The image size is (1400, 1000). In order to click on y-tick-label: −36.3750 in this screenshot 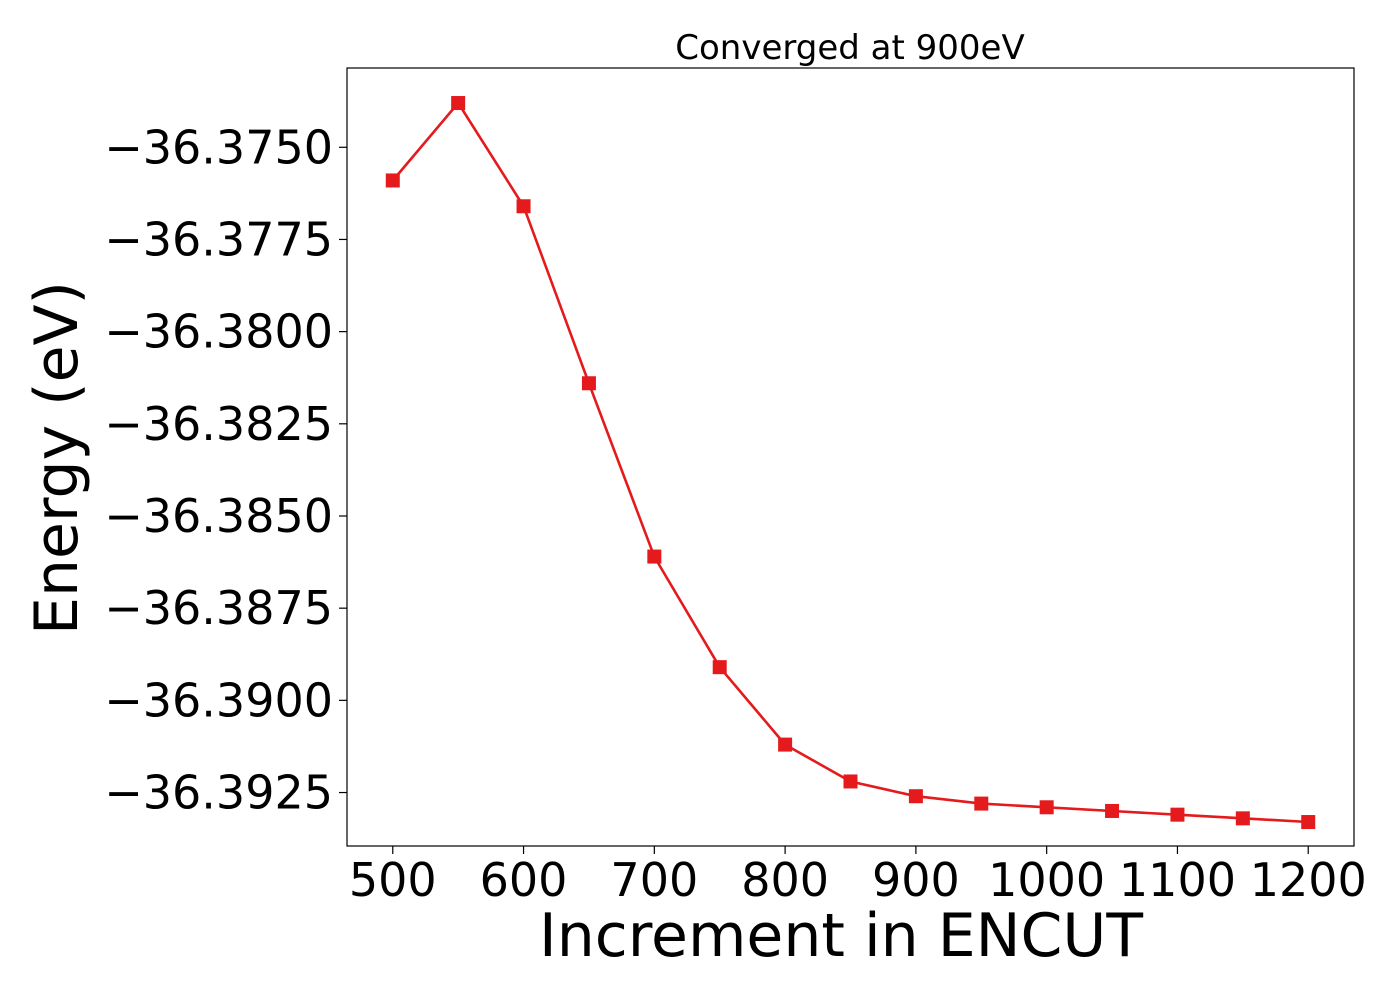, I will do `click(218, 147)`.